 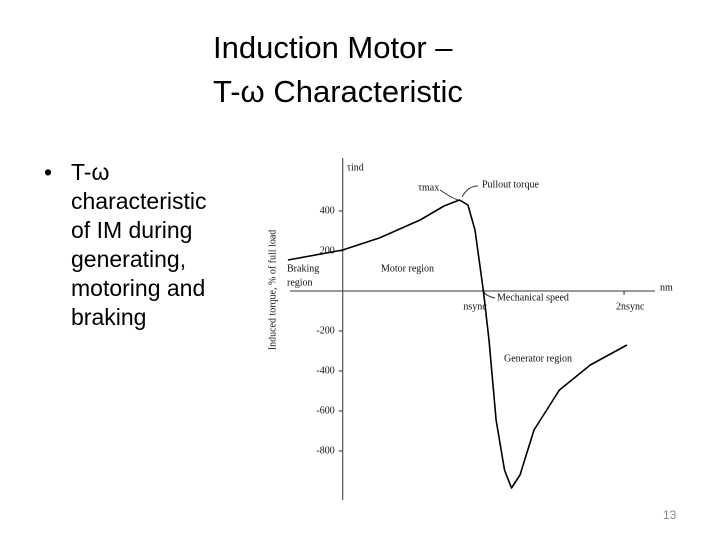 What do you see at coordinates (90, 172) in the screenshot?
I see `bullet-line: T-ω` at bounding box center [90, 172].